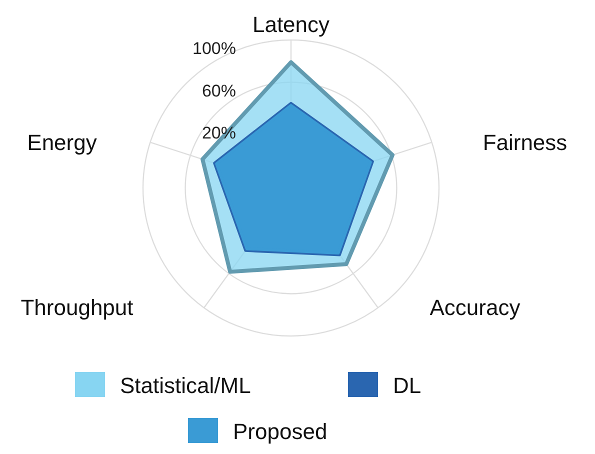 Image resolution: width=595 pixels, height=454 pixels. Describe the element at coordinates (185, 385) in the screenshot. I see `legend-label: Statistical/ML` at that location.